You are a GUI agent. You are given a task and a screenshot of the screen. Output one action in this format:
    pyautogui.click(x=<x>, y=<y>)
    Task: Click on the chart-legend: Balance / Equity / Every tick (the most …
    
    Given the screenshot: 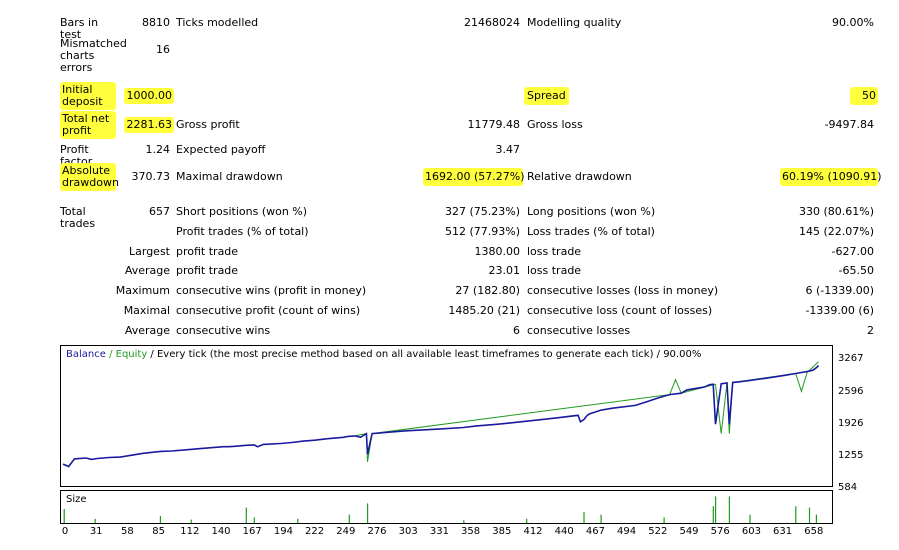 What is the action you would take?
    pyautogui.click(x=383, y=354)
    